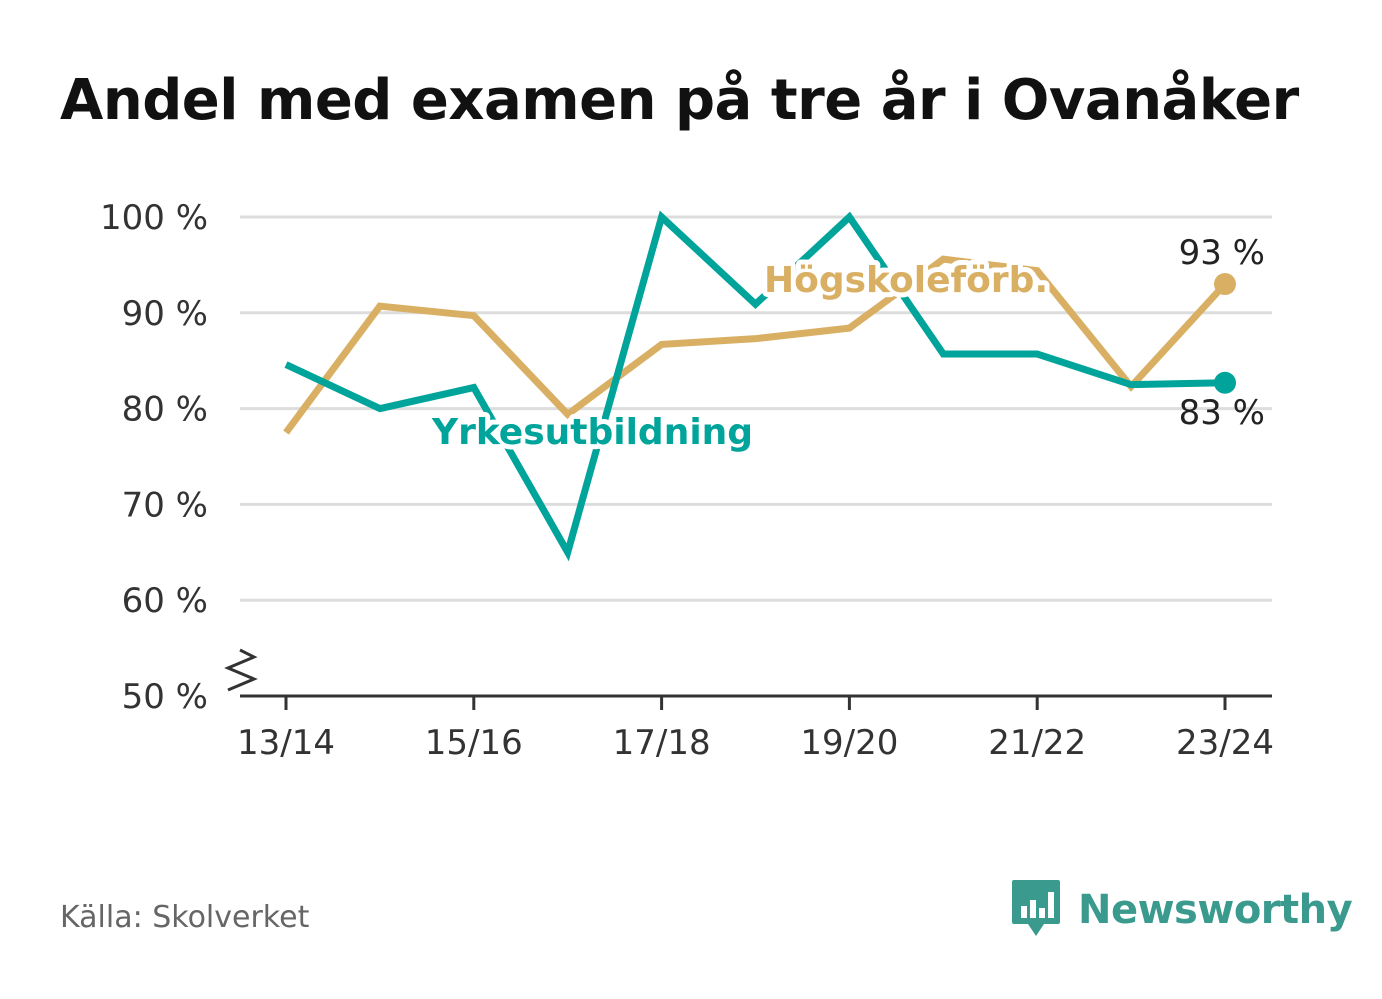 The height and width of the screenshot is (999, 1382). I want to click on y-tick-label: 70 %, so click(165, 505).